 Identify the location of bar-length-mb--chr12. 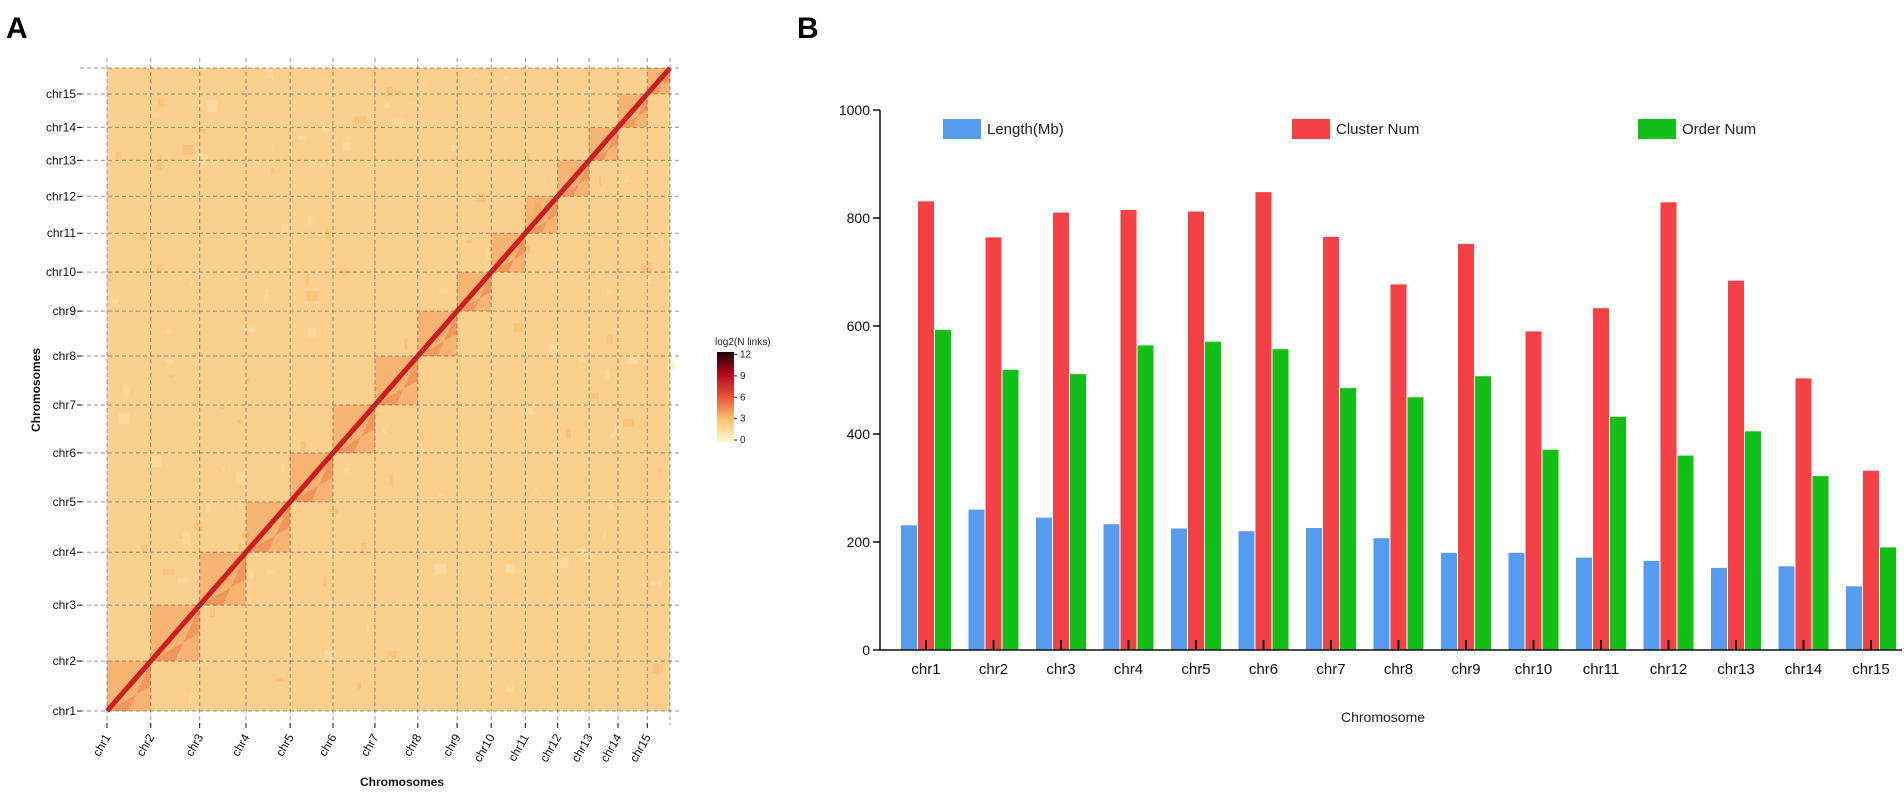
(1651, 605).